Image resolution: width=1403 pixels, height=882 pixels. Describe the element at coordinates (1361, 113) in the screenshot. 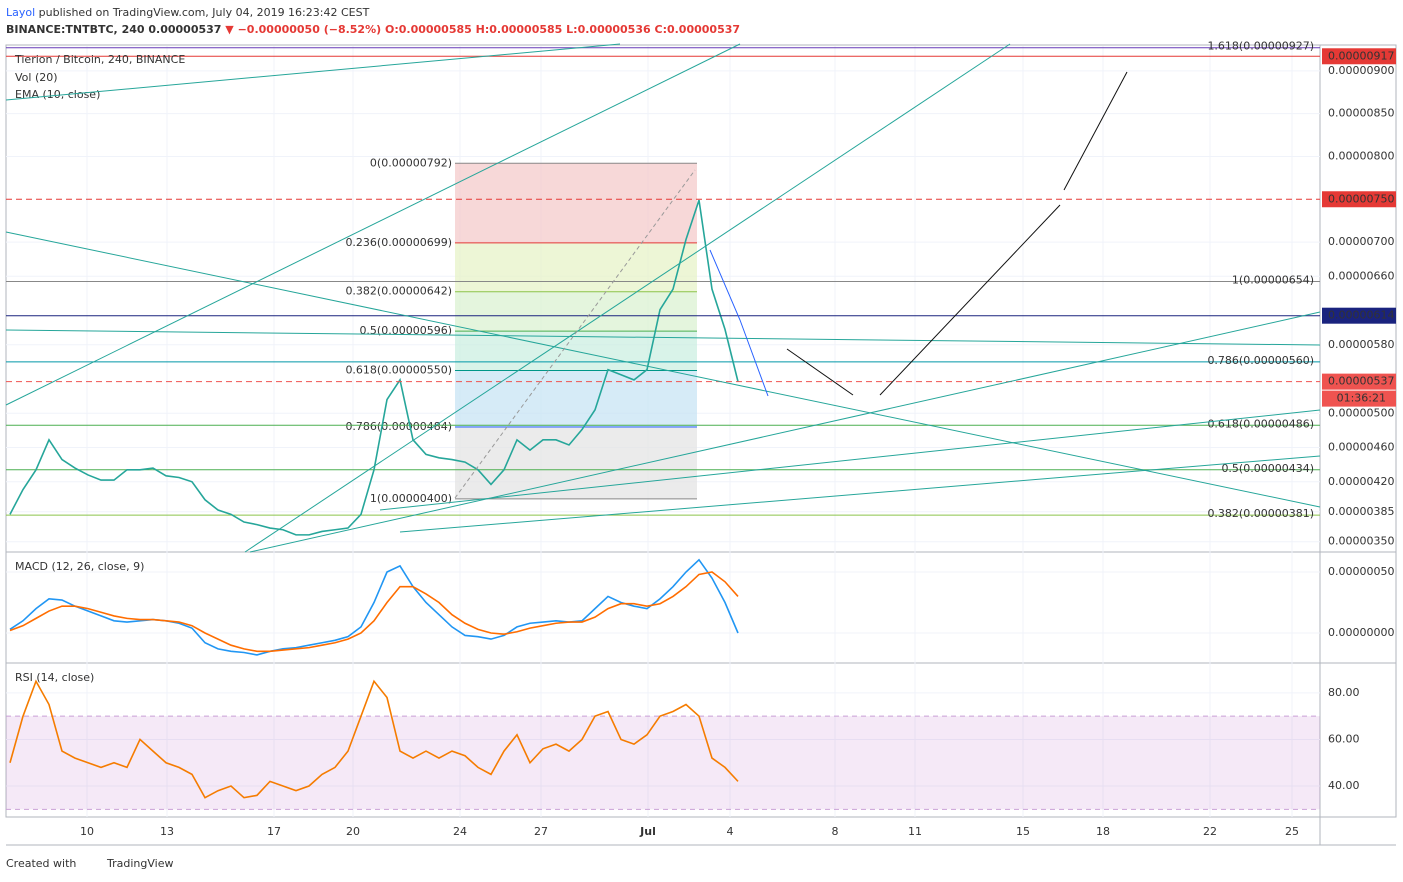

I see `y-tick-label: 0.00000850` at that location.